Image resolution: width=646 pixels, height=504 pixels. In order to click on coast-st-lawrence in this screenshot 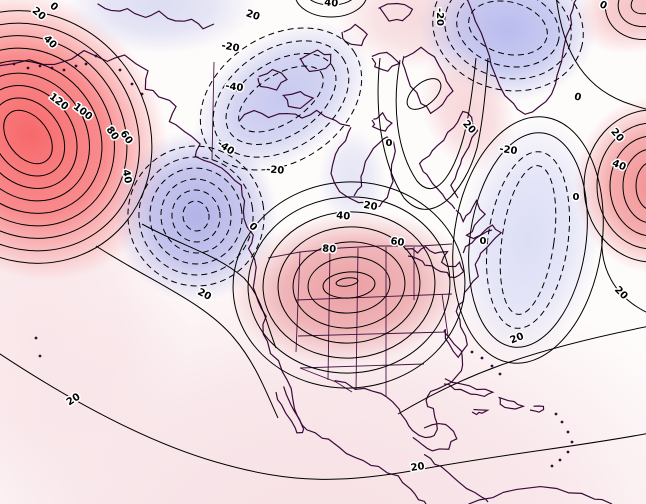, I will do `click(477, 241)`.